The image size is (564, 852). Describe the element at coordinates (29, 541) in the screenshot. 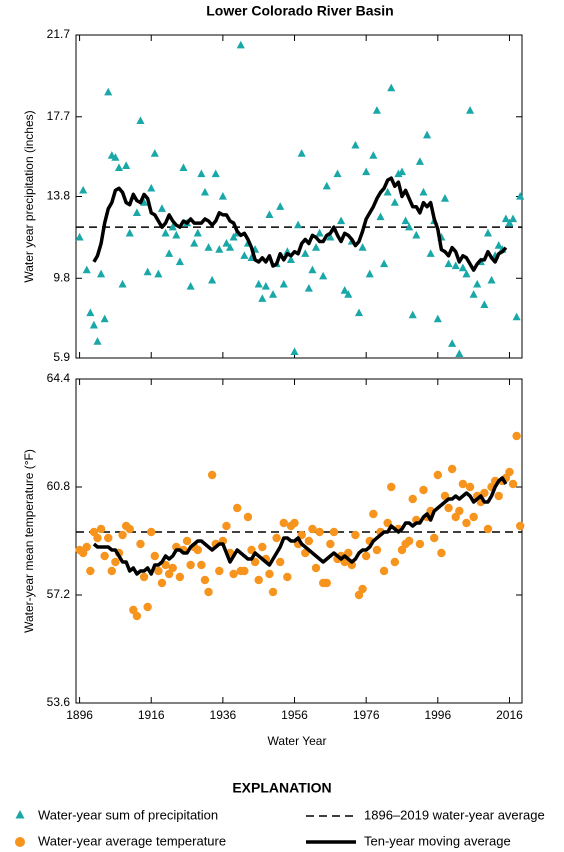

I see `y-axis-label: Water-year mean temperature (°F)` at that location.